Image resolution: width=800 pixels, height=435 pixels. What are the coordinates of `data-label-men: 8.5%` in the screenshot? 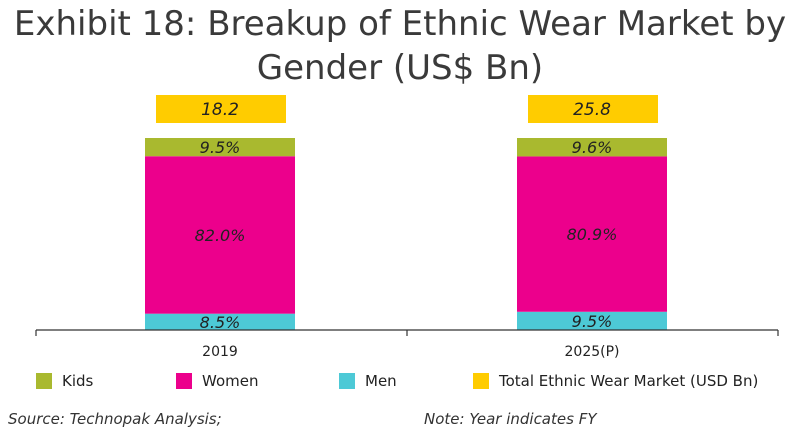 It's located at (220, 322).